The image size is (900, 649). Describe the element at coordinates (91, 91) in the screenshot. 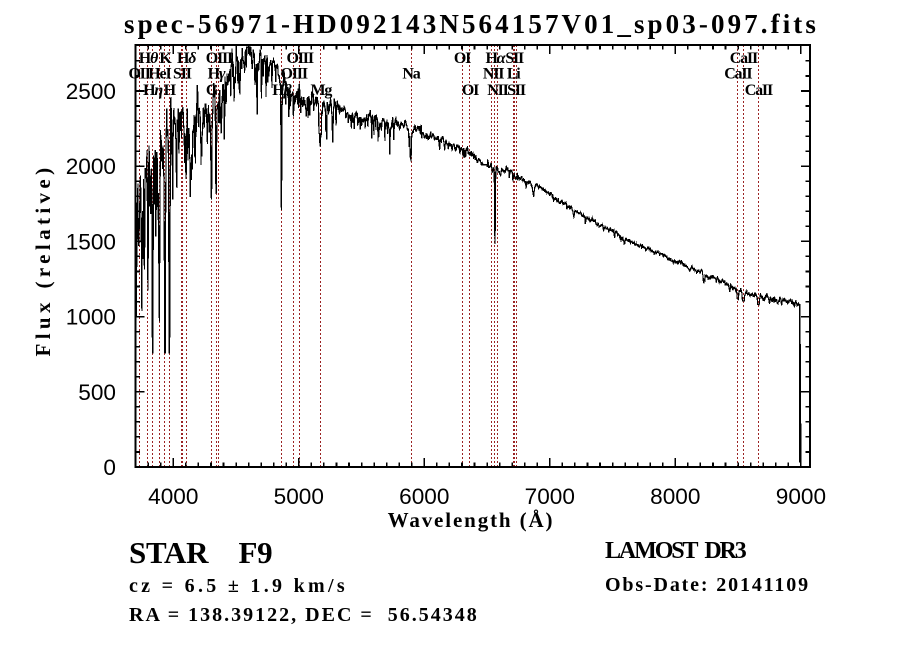

I see `svg-text: 2500` at that location.